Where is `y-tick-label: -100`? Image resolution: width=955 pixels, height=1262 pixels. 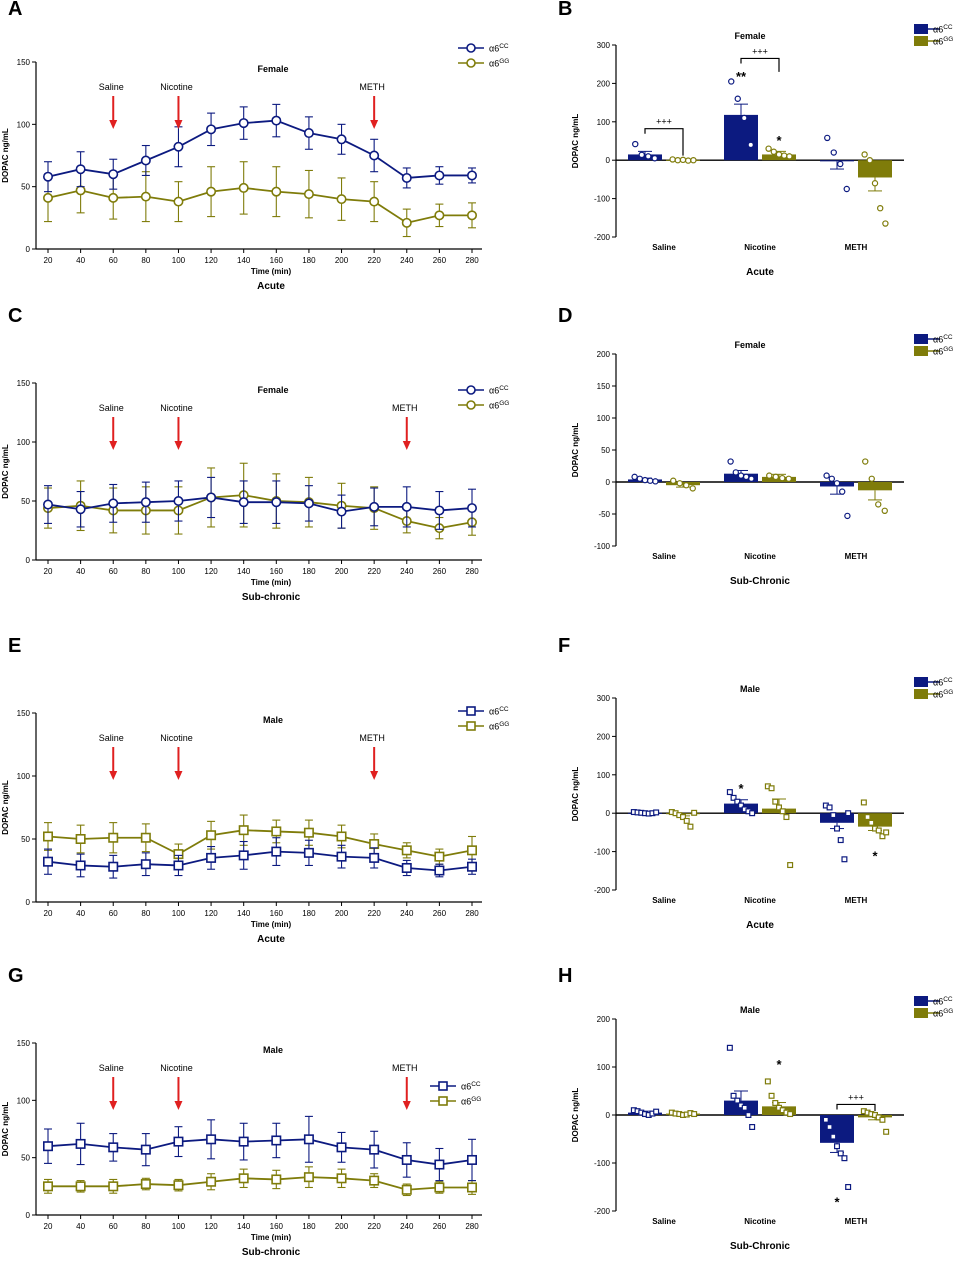 y-tick-label: -100 is located at coordinates (602, 546).